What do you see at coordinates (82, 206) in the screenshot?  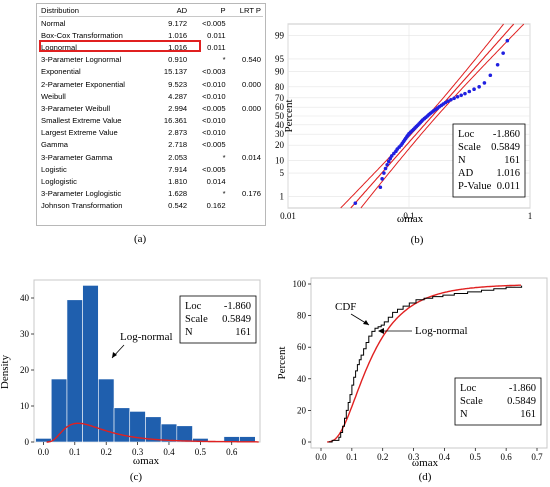 I see `cell-distribution: Johnson Transformation` at bounding box center [82, 206].